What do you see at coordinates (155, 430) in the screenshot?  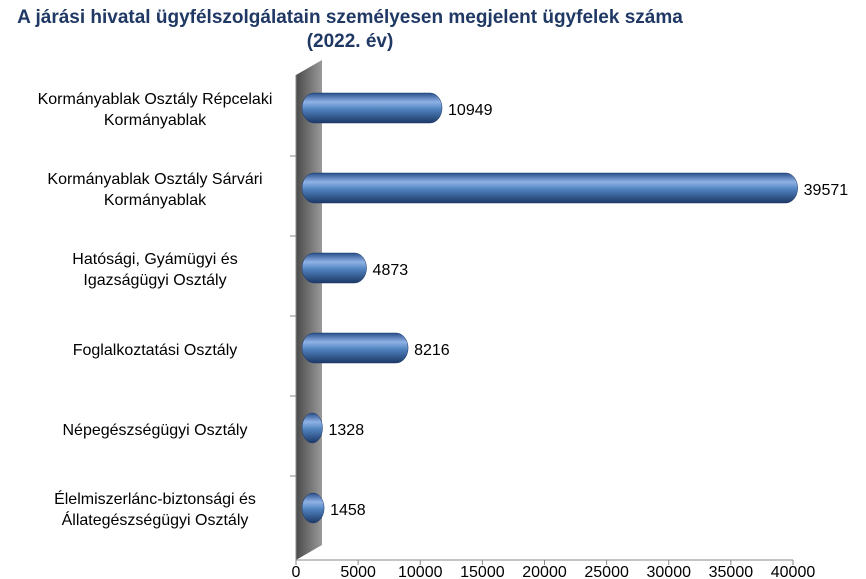 I see `y-tick-label: Népegészségügyi Osztály` at bounding box center [155, 430].